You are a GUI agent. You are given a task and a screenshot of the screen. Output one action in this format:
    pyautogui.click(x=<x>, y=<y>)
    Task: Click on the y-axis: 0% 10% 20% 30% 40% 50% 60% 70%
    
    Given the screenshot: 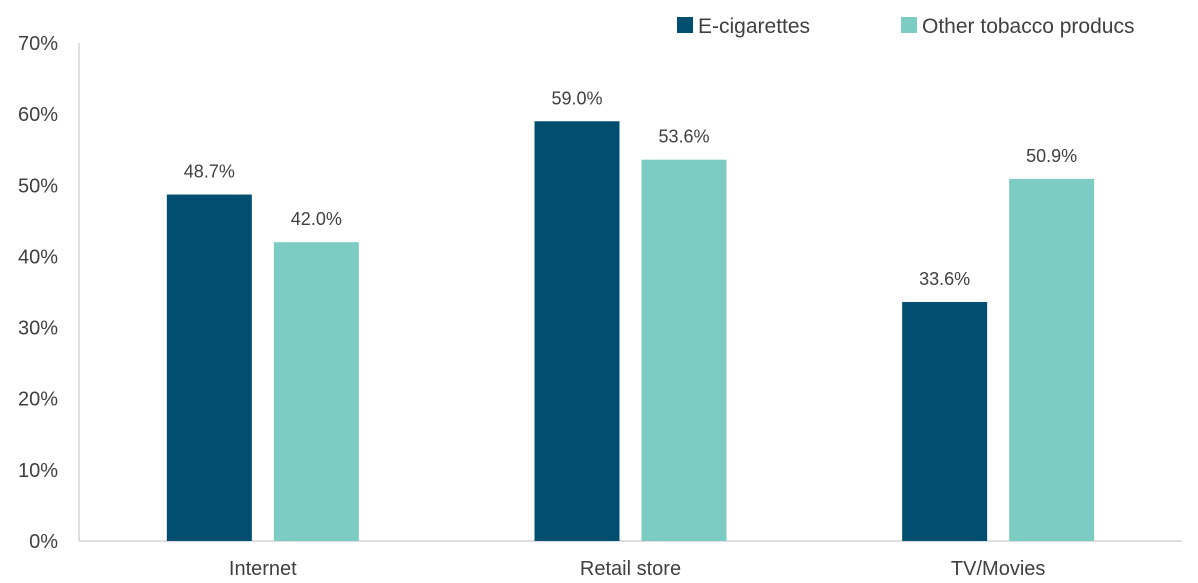 What is the action you would take?
    pyautogui.click(x=49, y=293)
    